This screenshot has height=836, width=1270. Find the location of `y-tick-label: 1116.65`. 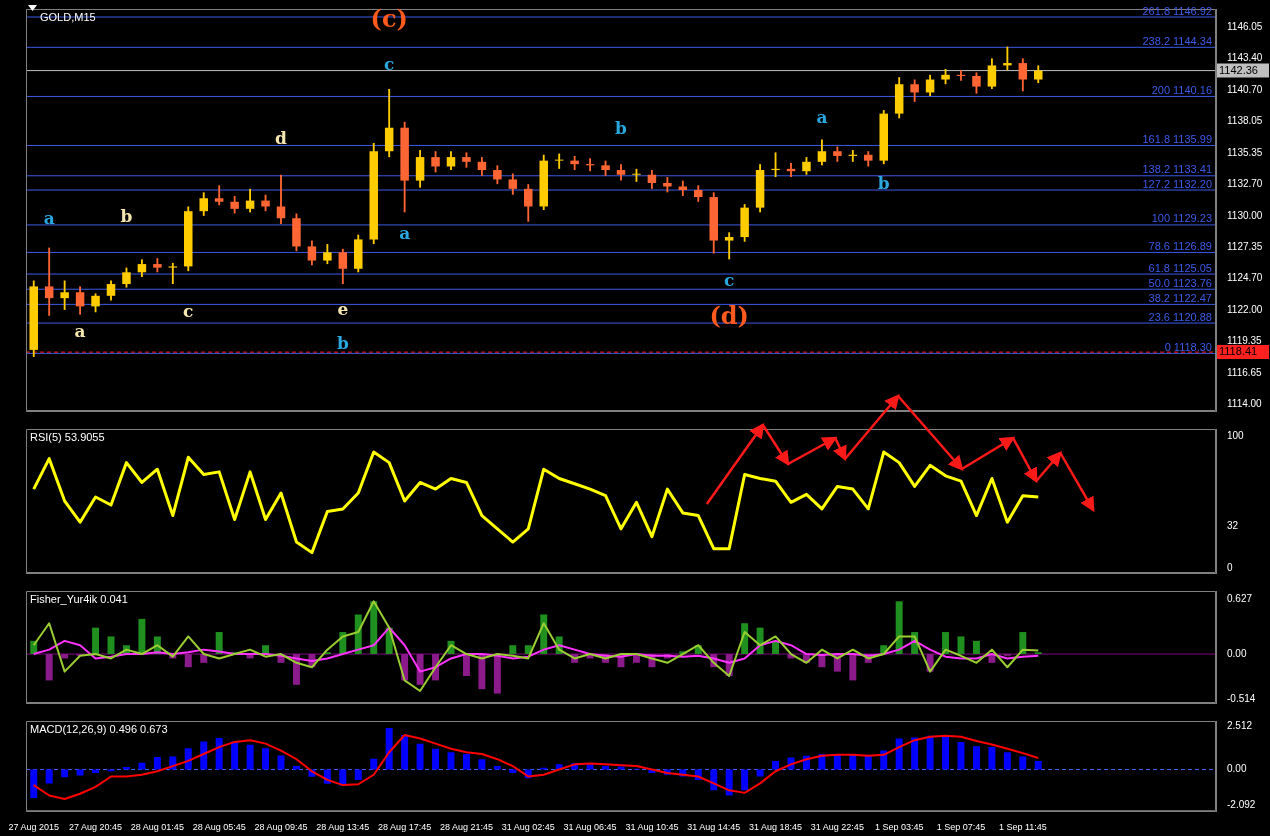

y-tick-label: 1116.65 is located at coordinates (1245, 372).